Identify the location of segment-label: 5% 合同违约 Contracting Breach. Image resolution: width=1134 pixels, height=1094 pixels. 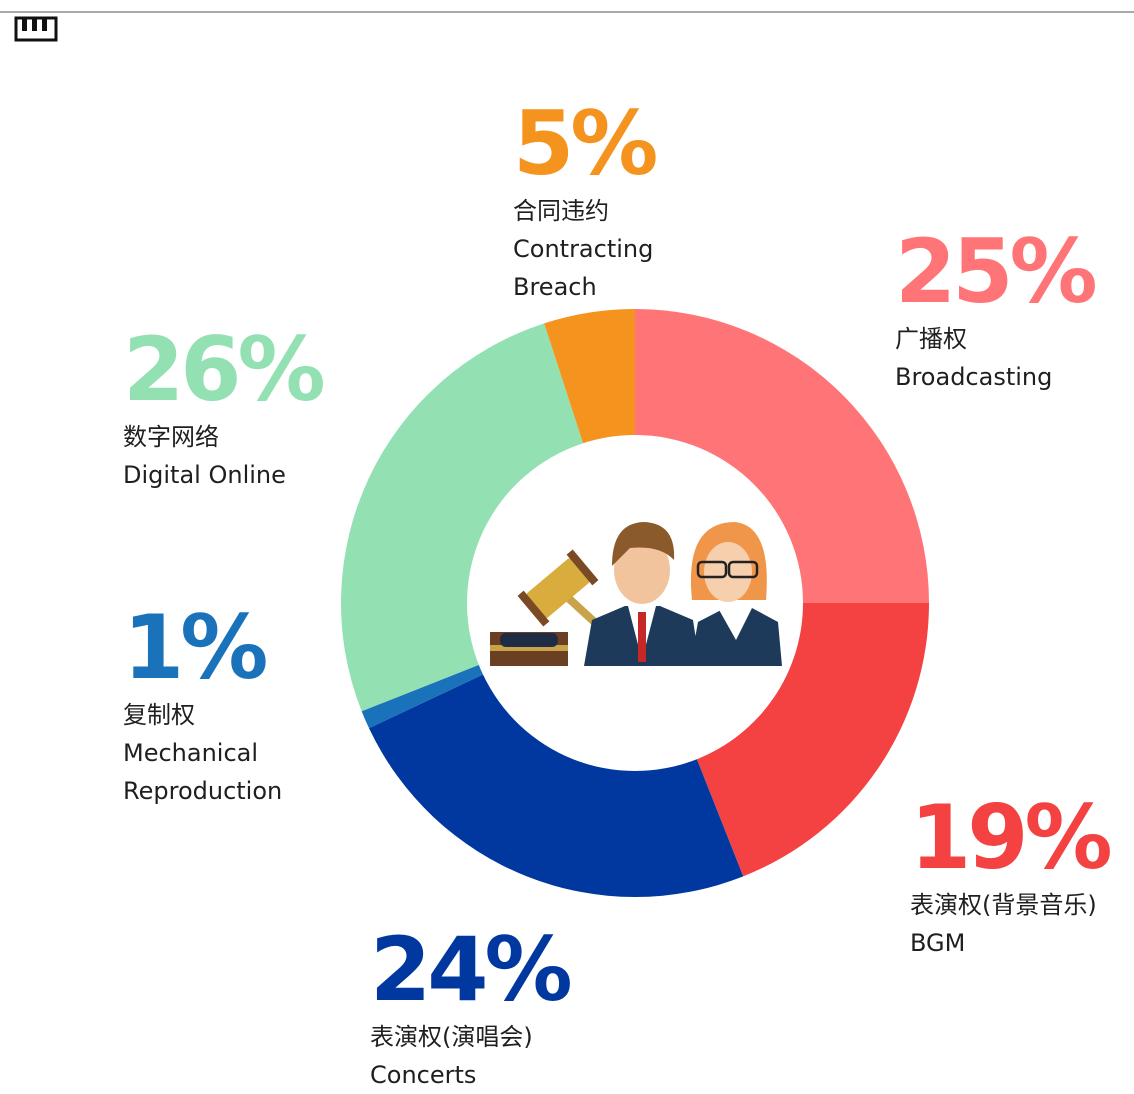
(613, 201).